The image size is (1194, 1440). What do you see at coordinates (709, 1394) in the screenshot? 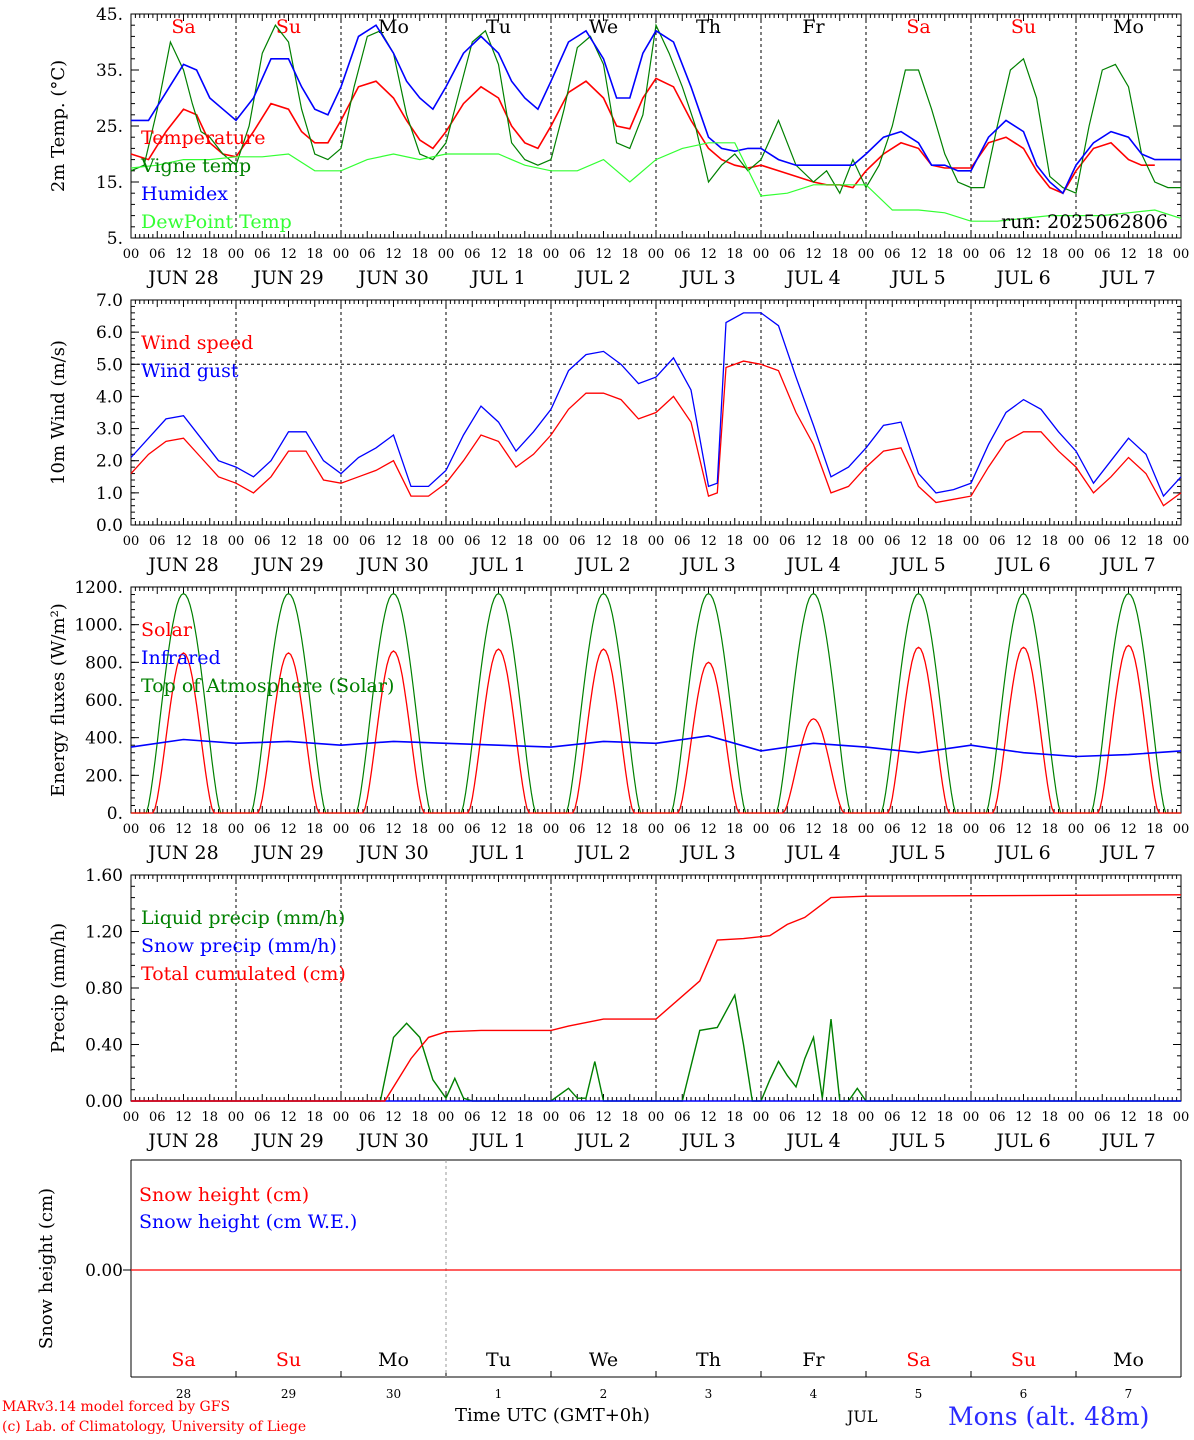
I see `day-number-label: 3` at bounding box center [709, 1394].